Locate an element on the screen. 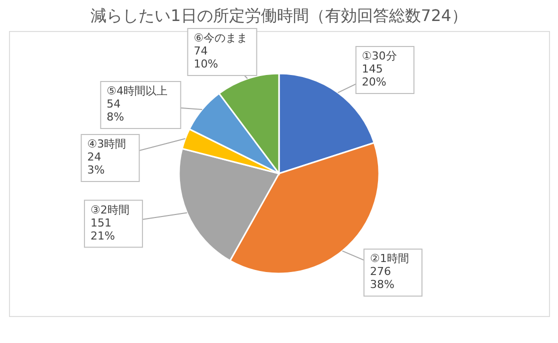 Image resolution: width=558 pixels, height=343 pixels. slice-label: ①30分 is located at coordinates (379, 56).